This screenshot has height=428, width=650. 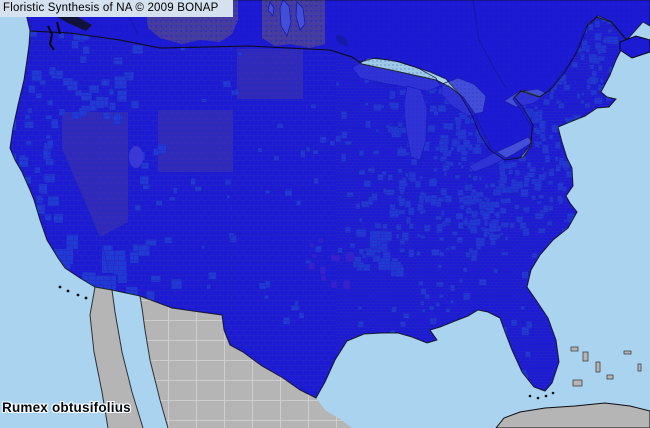 What do you see at coordinates (54, 36) in the screenshot?
I see `puget-sound` at bounding box center [54, 36].